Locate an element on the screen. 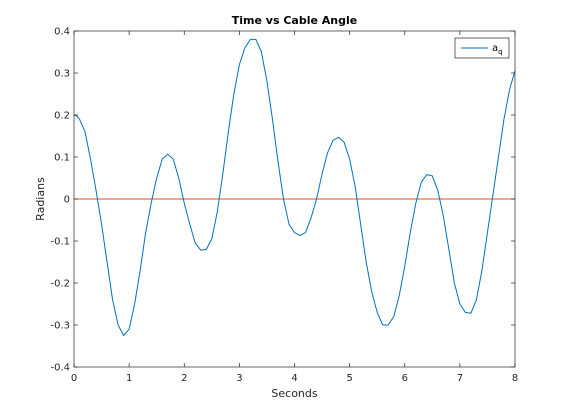  x-axis-label: Seconds is located at coordinates (294, 393).